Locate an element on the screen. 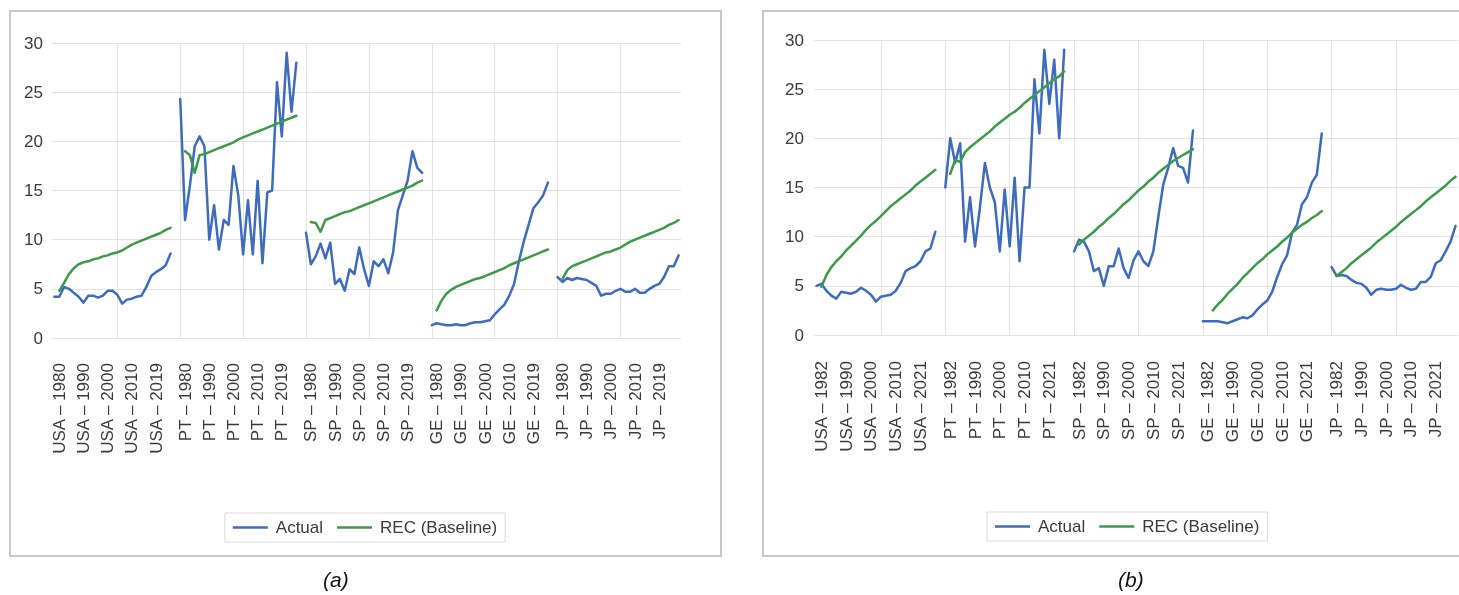 This screenshot has height=595, width=1459. x-tick-label: GE – 1982 is located at coordinates (1208, 402).